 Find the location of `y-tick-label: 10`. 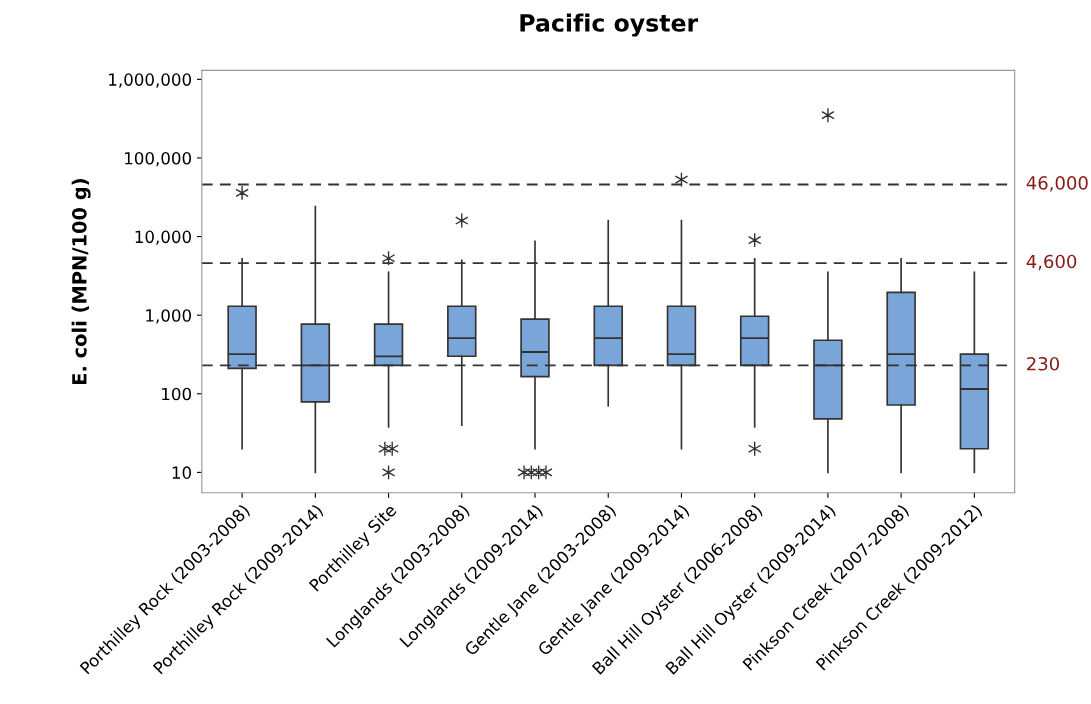

y-tick-label: 10 is located at coordinates (182, 472).